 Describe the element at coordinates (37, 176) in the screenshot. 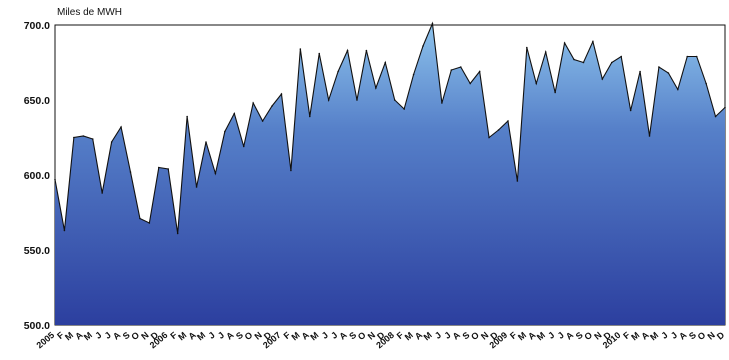

I see `y-axis: 700.0 650.0 600.0 550.0 500.0` at that location.